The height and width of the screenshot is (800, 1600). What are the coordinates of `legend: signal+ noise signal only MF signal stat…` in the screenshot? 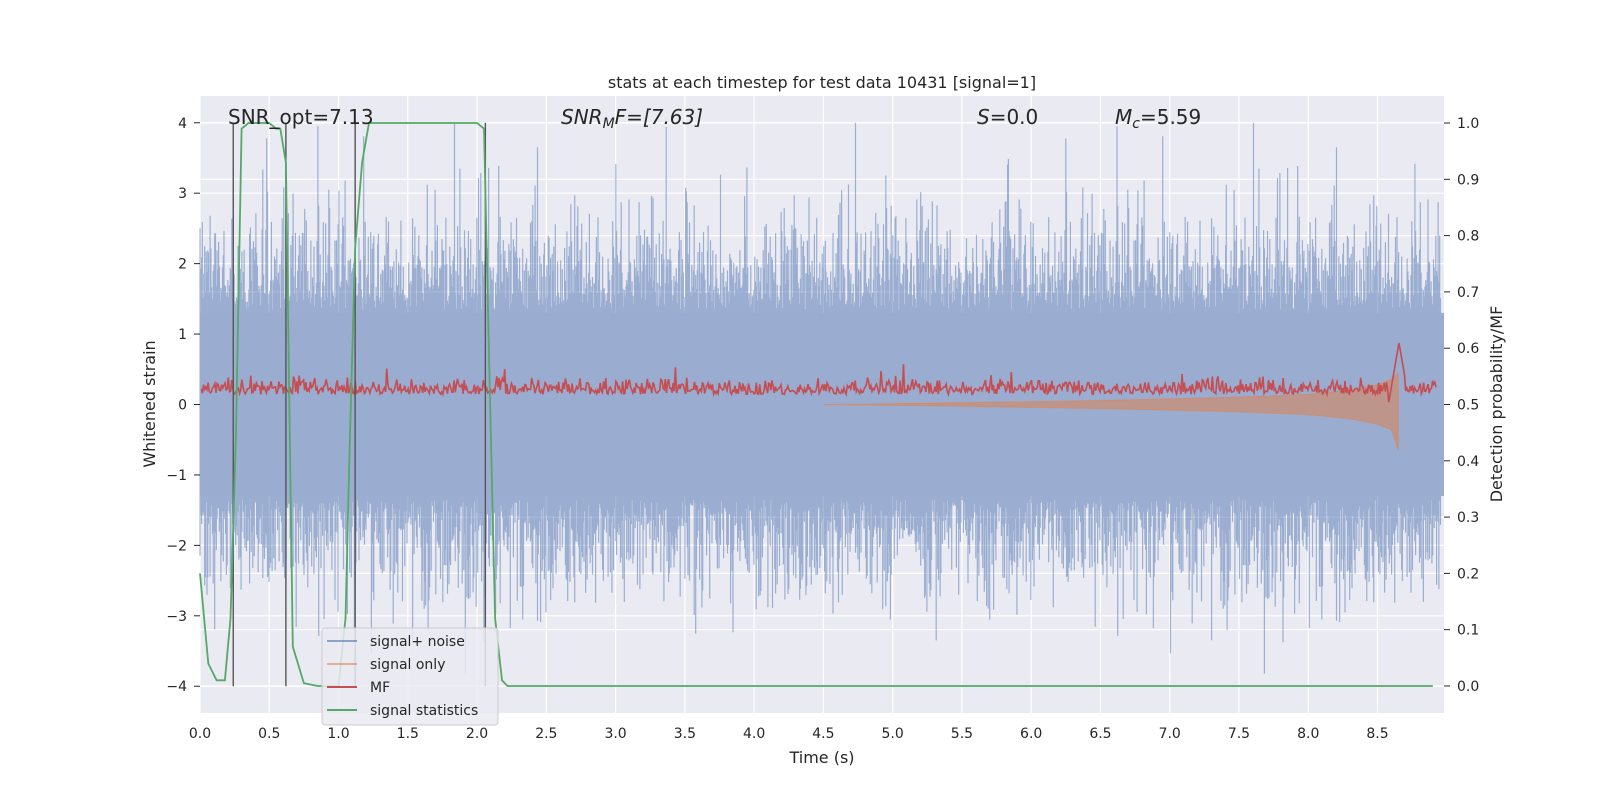 It's located at (410, 676).